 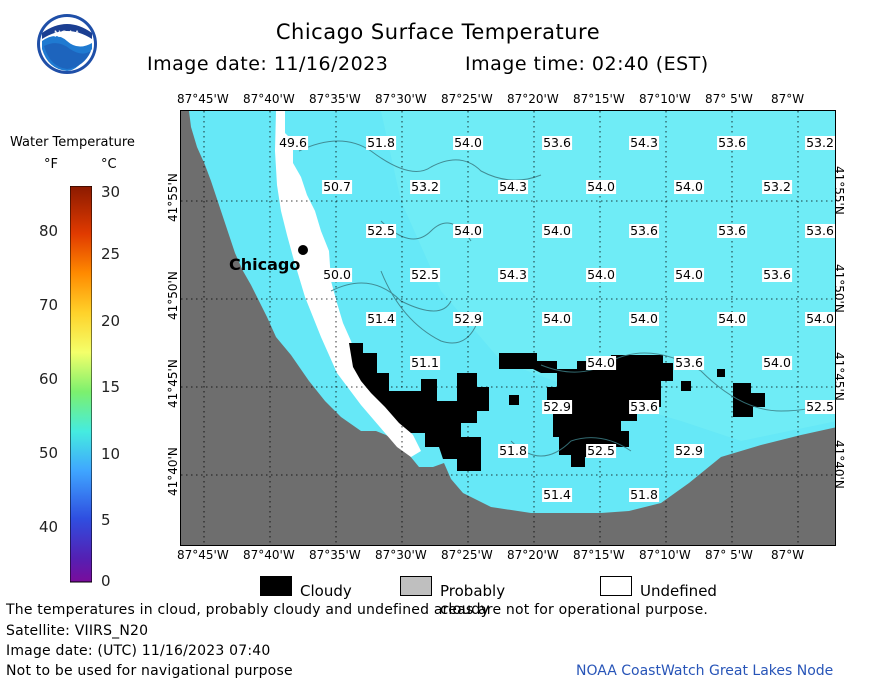 What do you see at coordinates (49, 453) in the screenshot?
I see `f-tick: 50` at bounding box center [49, 453].